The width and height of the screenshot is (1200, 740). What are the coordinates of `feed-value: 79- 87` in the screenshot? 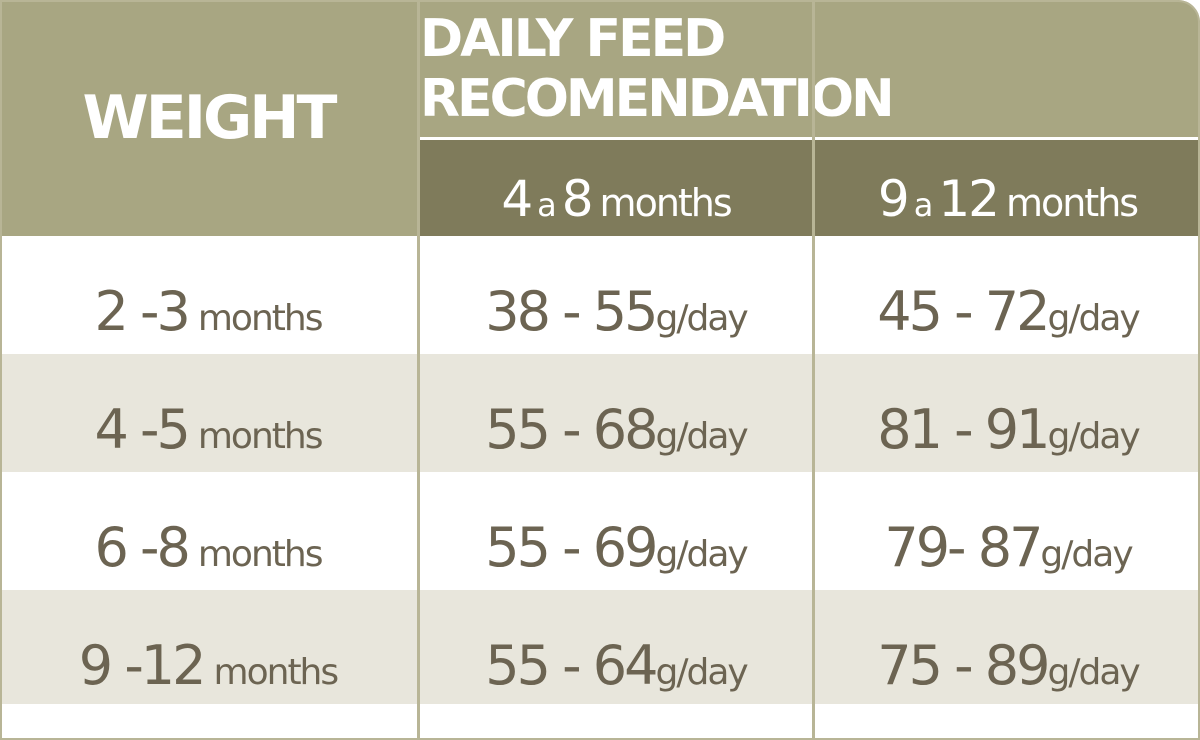 It's located at (963, 547).